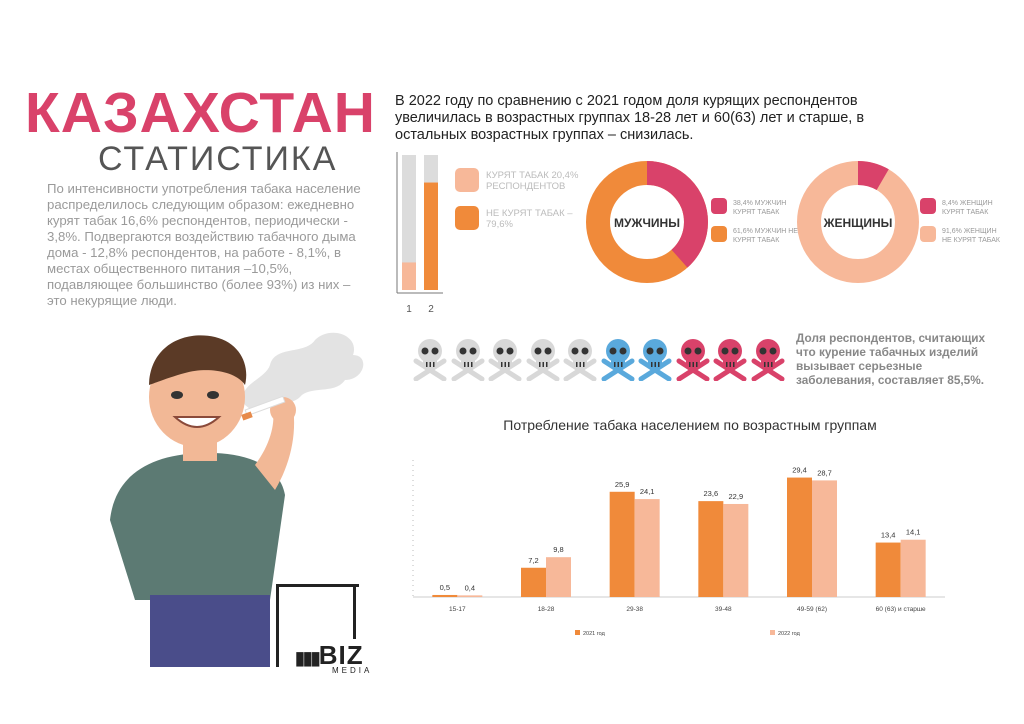 The width and height of the screenshot is (1024, 724). Describe the element at coordinates (719, 206) in the screenshot. I see `men-smoke-swatch` at that location.